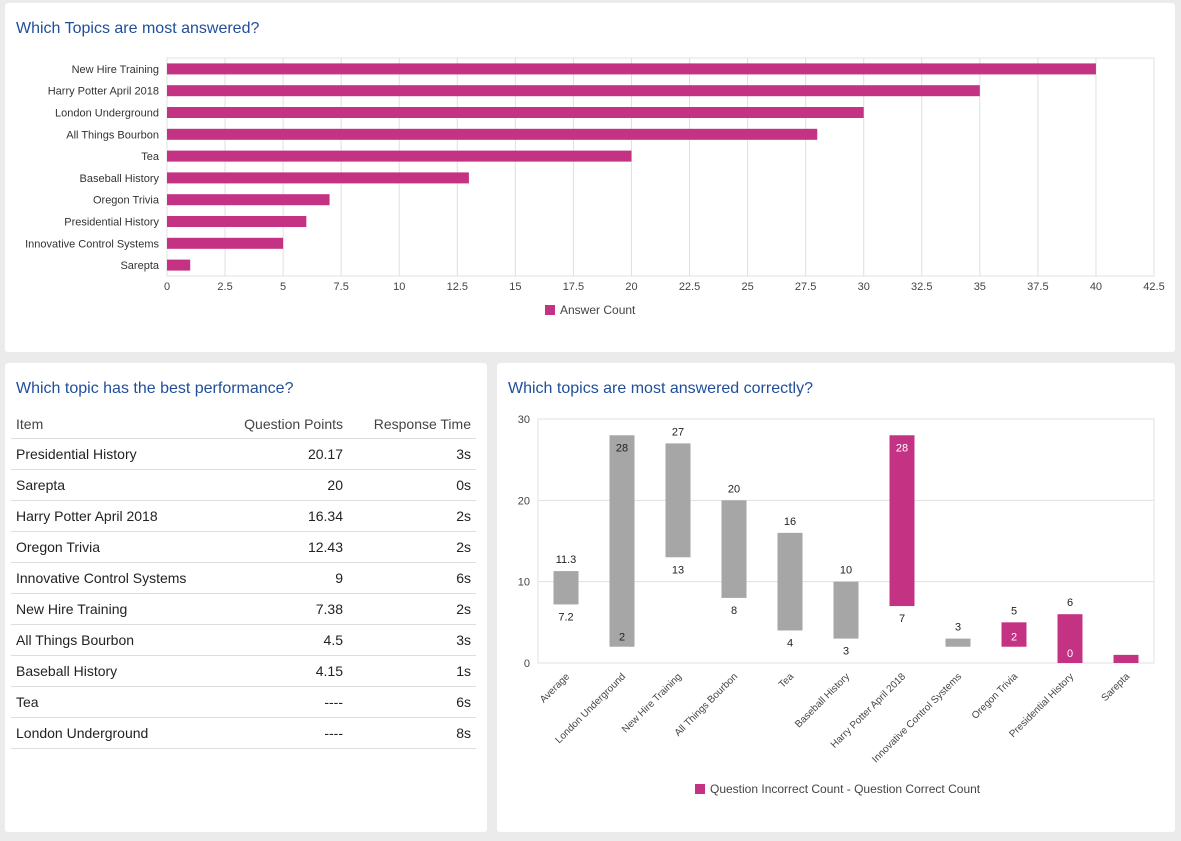  What do you see at coordinates (121, 702) in the screenshot?
I see `item-cell: Tea` at bounding box center [121, 702].